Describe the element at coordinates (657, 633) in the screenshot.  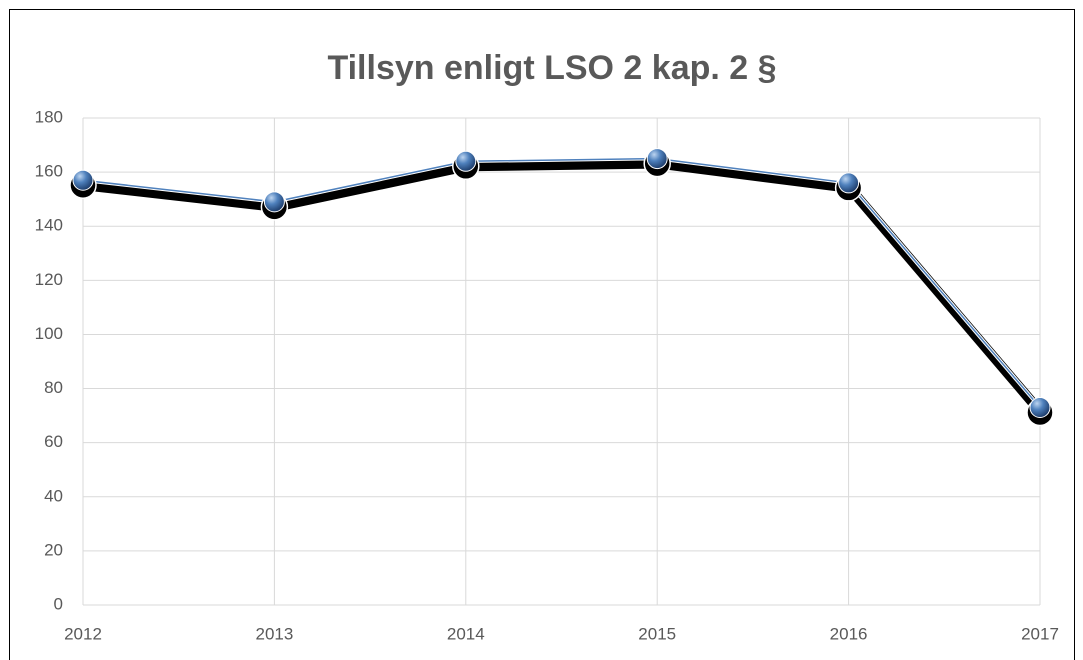
I see `x-tick-label: 2015` at that location.